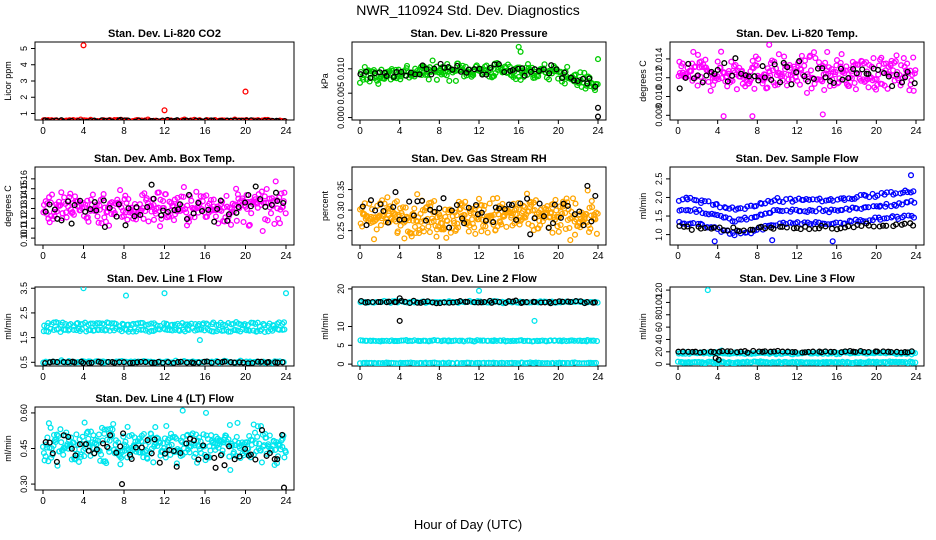 The image size is (936, 540). What do you see at coordinates (341, 117) in the screenshot?
I see `y-tick-label: 0.000` at bounding box center [341, 117].